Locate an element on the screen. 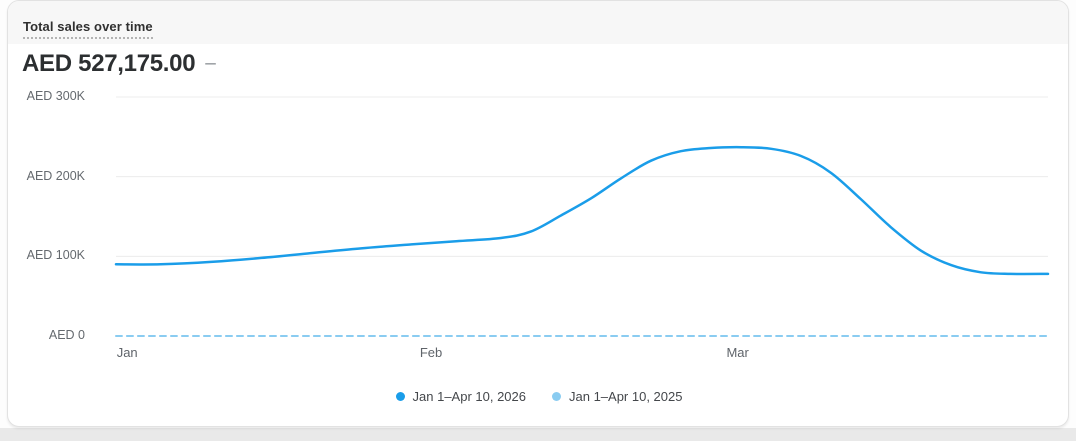  legend-label-2026: Jan 1–Apr 10, 2026 is located at coordinates (469, 396).